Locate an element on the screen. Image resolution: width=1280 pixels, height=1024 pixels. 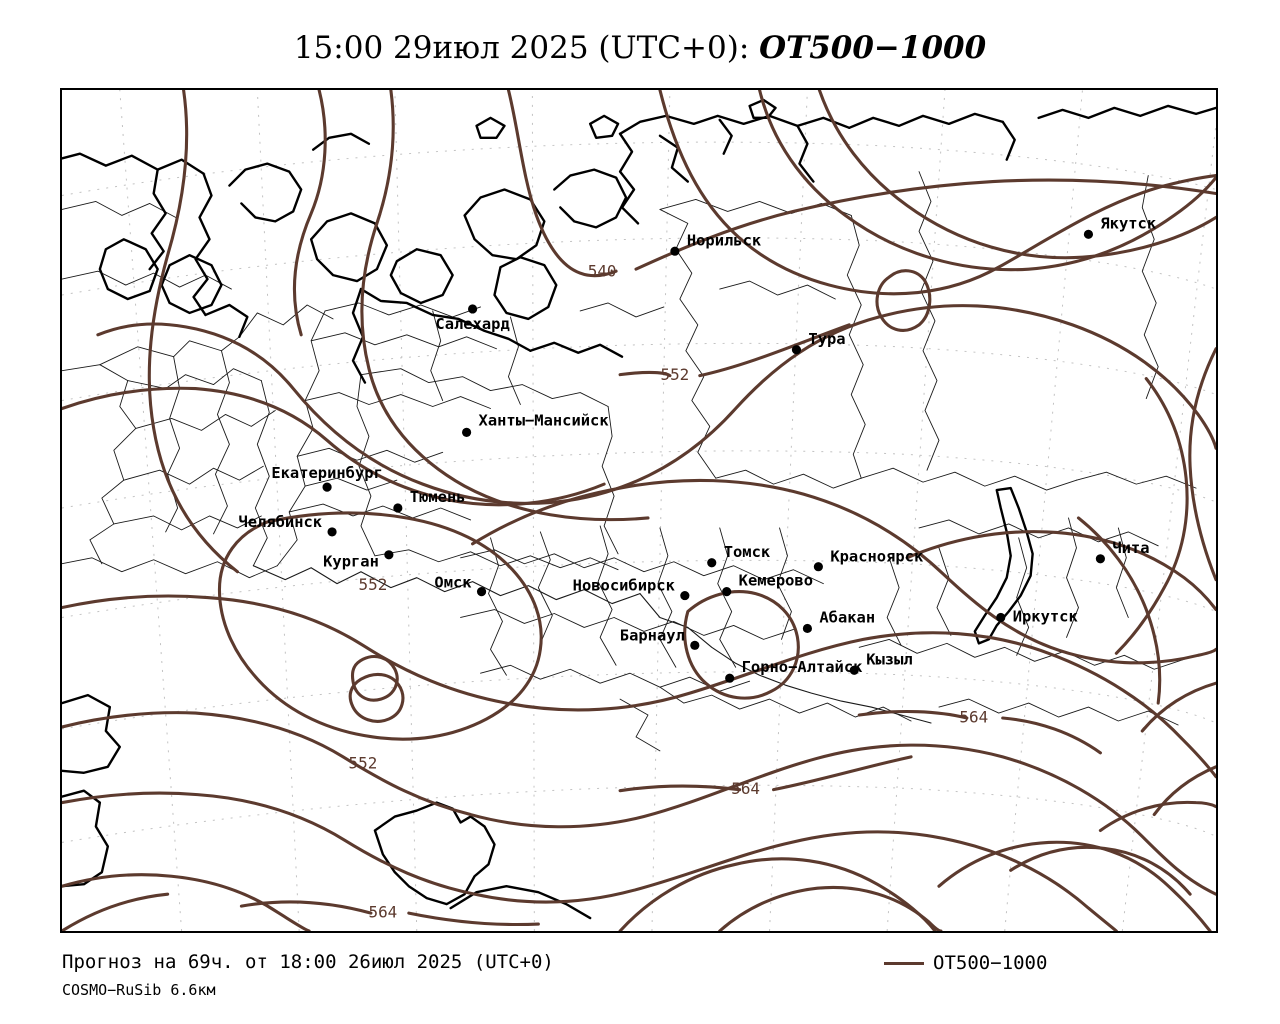
city-marker: Красноярск is located at coordinates (868, 560).